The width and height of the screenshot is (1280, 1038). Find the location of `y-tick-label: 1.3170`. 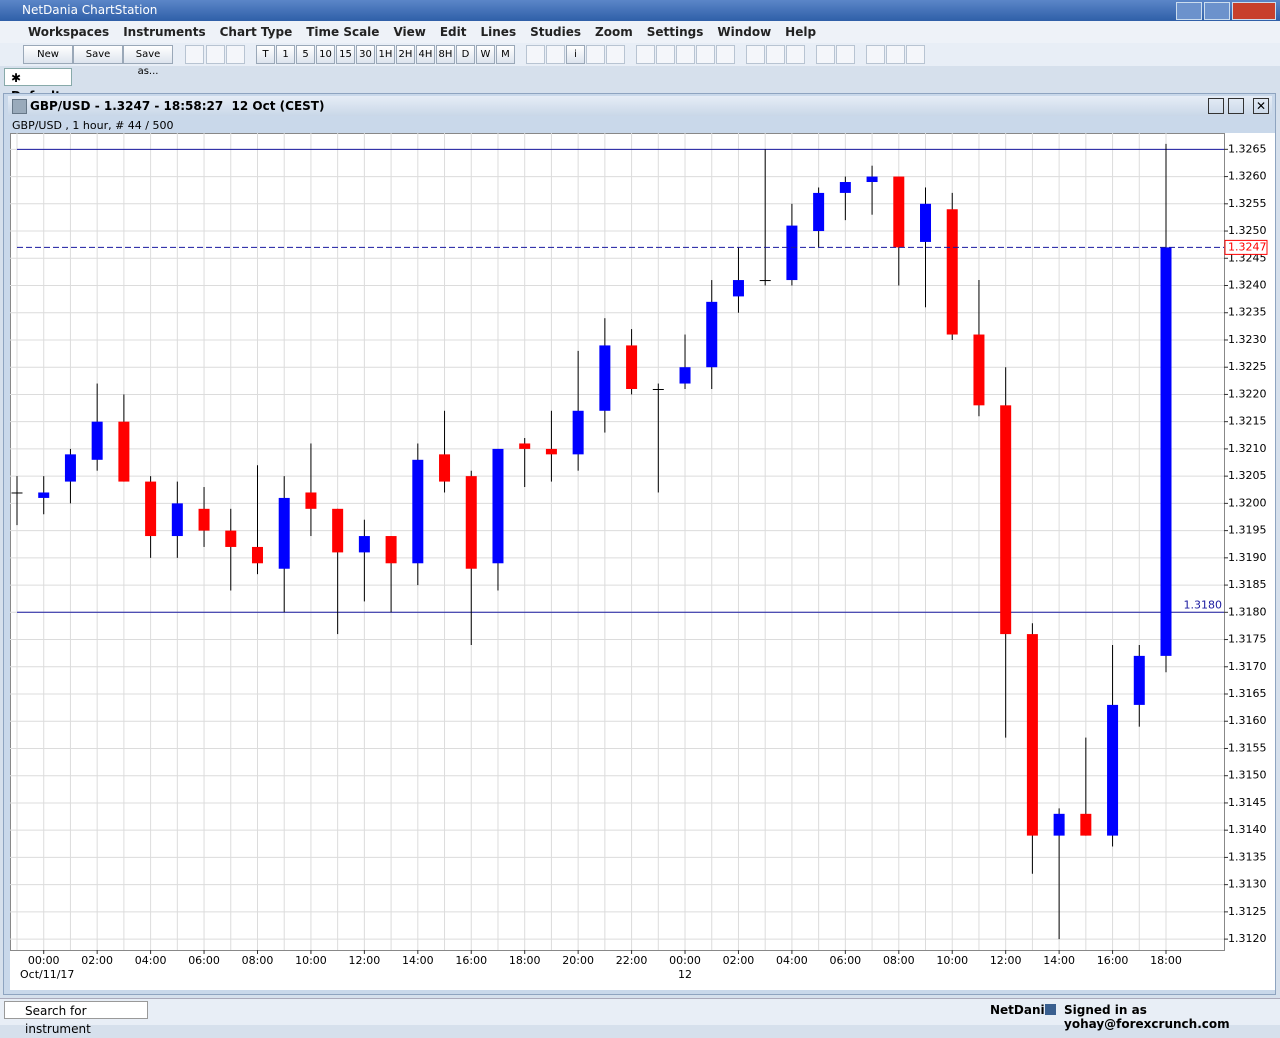

y-tick-label: 1.3170 is located at coordinates (1247, 666).